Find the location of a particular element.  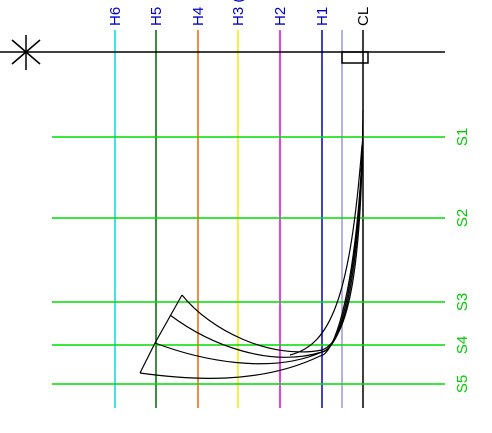

station-label: S1 is located at coordinates (462, 137).